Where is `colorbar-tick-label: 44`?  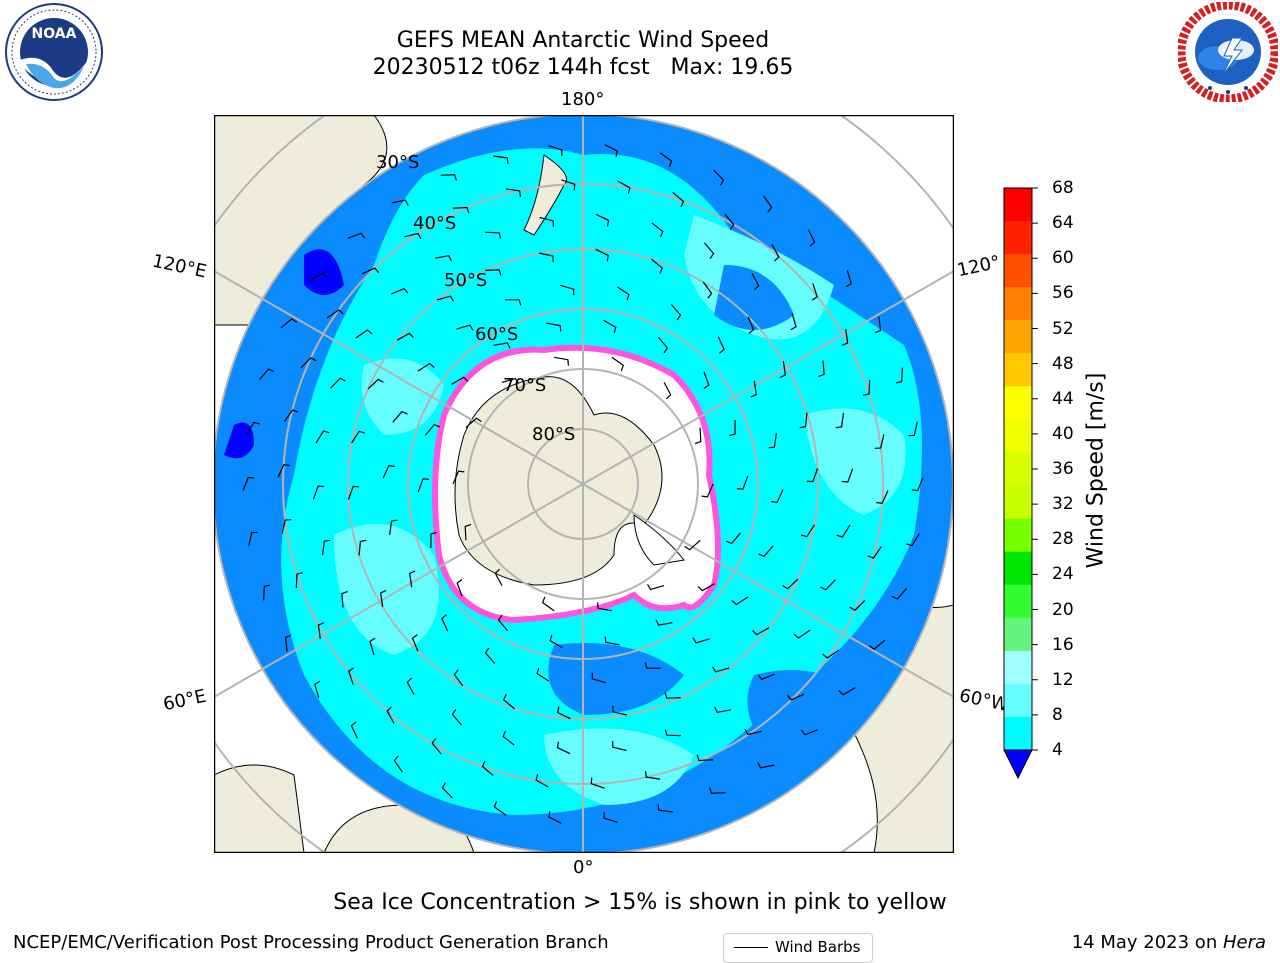 colorbar-tick-label: 44 is located at coordinates (1063, 398).